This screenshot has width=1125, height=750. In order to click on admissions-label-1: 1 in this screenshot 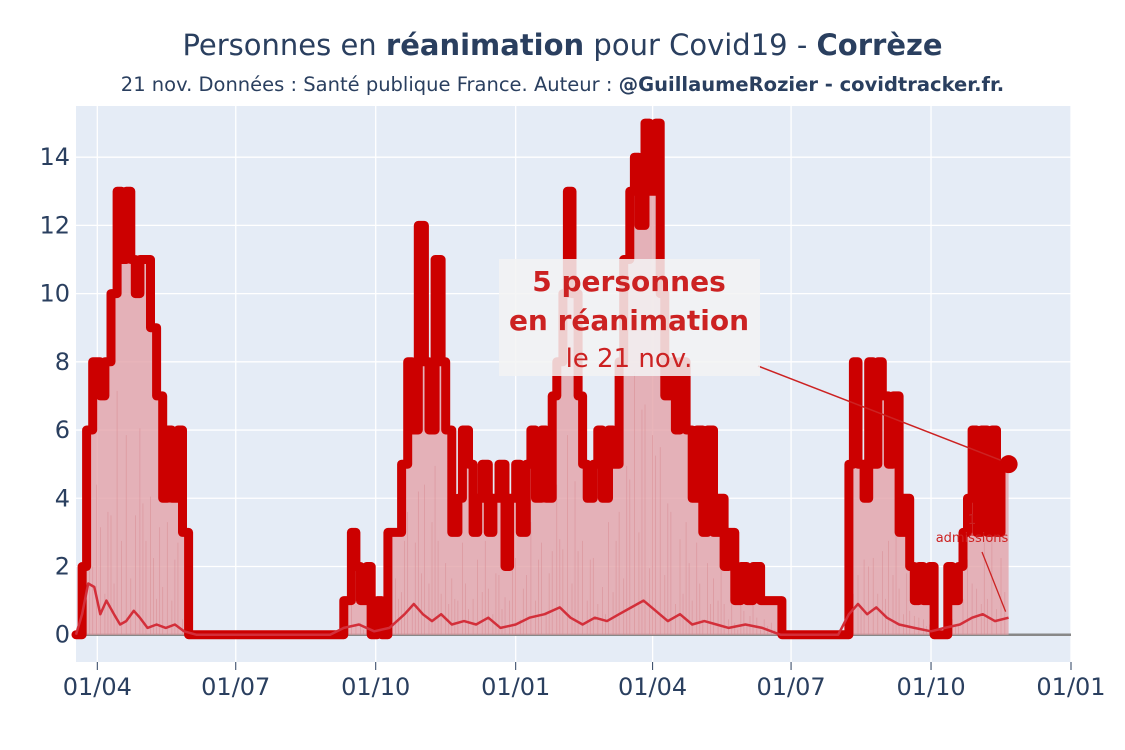, I will do `click(972, 520)`.